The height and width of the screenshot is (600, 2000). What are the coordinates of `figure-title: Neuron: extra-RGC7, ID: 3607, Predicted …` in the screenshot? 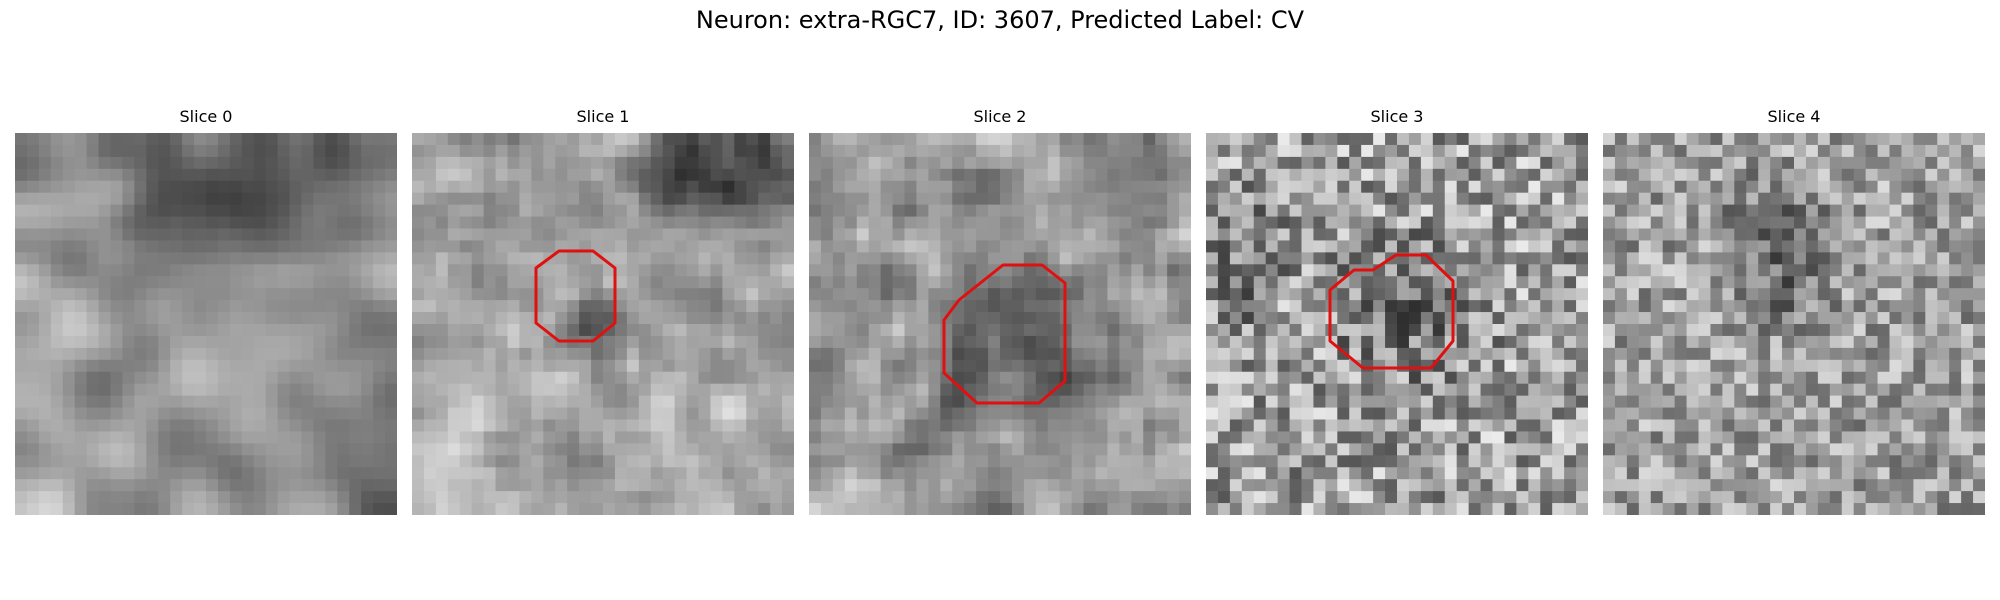 It's located at (1000, 20).